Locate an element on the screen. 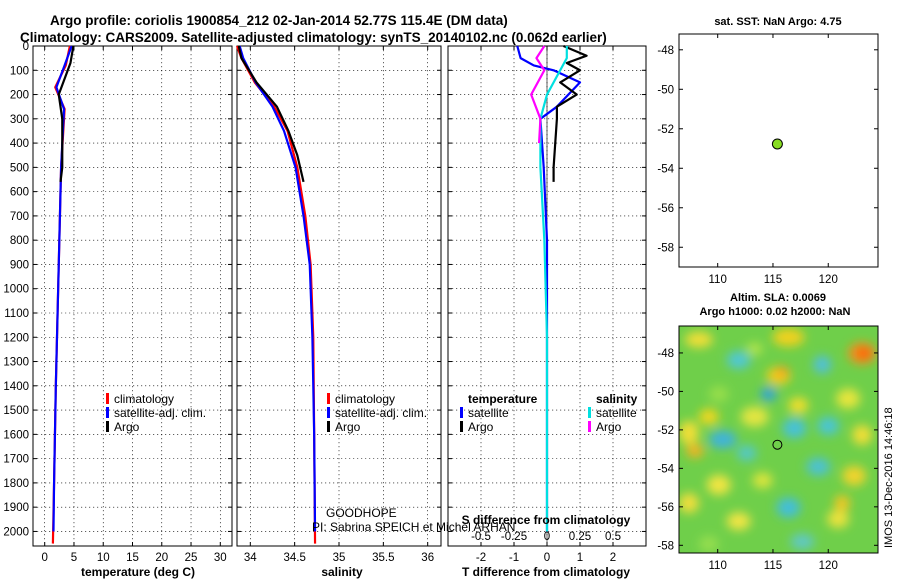  y-tick-label: 800 is located at coordinates (19, 241).